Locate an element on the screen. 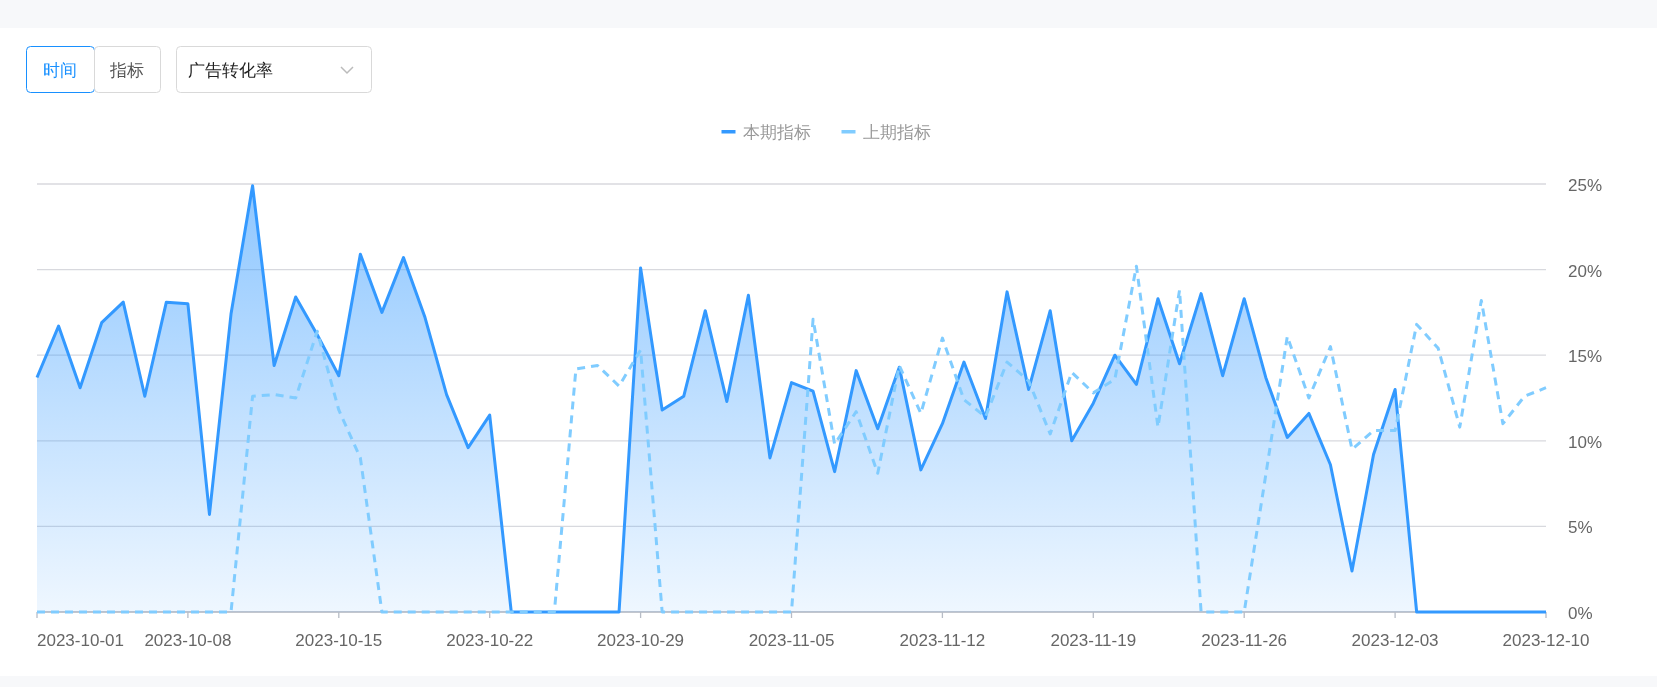 The height and width of the screenshot is (687, 1657). legend-item: 上期指标 is located at coordinates (886, 132).